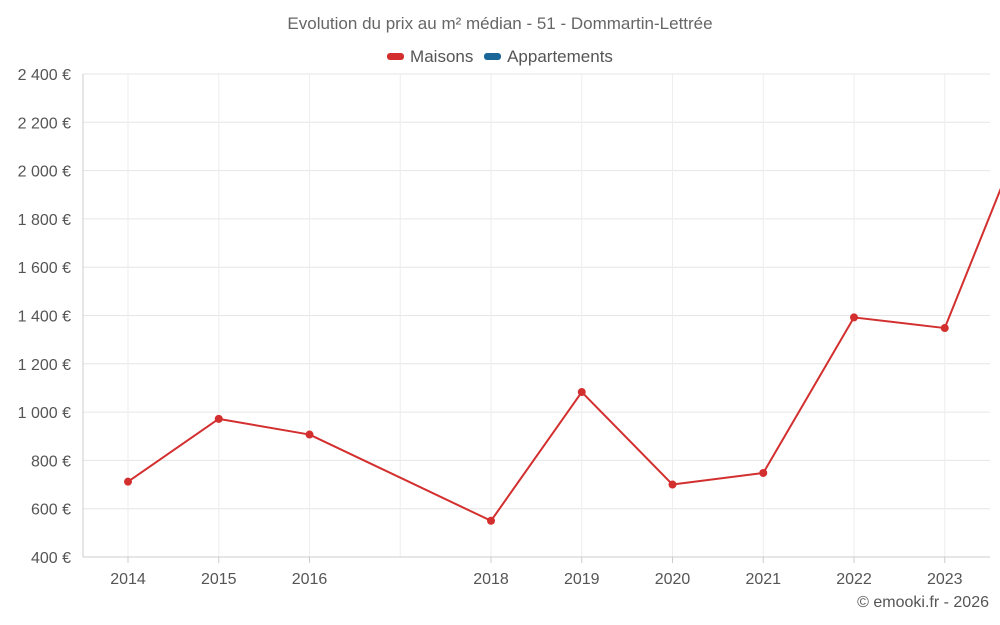  Describe the element at coordinates (219, 579) in the screenshot. I see `x-tick-label: 2015` at that location.